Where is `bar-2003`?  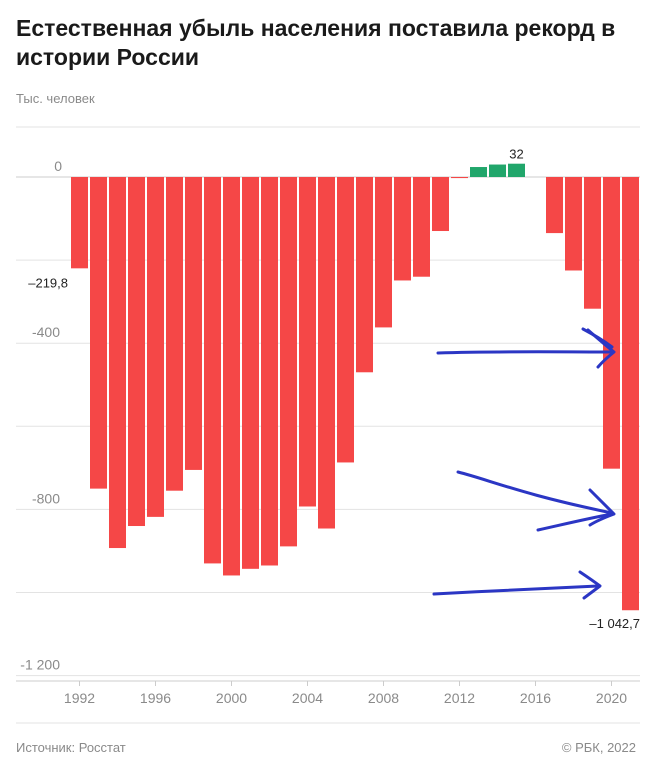 bar-2003 is located at coordinates (288, 362).